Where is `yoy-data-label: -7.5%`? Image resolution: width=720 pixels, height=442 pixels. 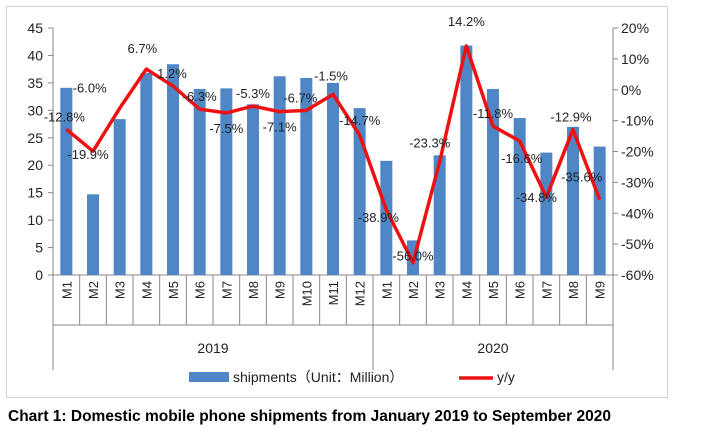 yoy-data-label: -7.5% is located at coordinates (226, 128).